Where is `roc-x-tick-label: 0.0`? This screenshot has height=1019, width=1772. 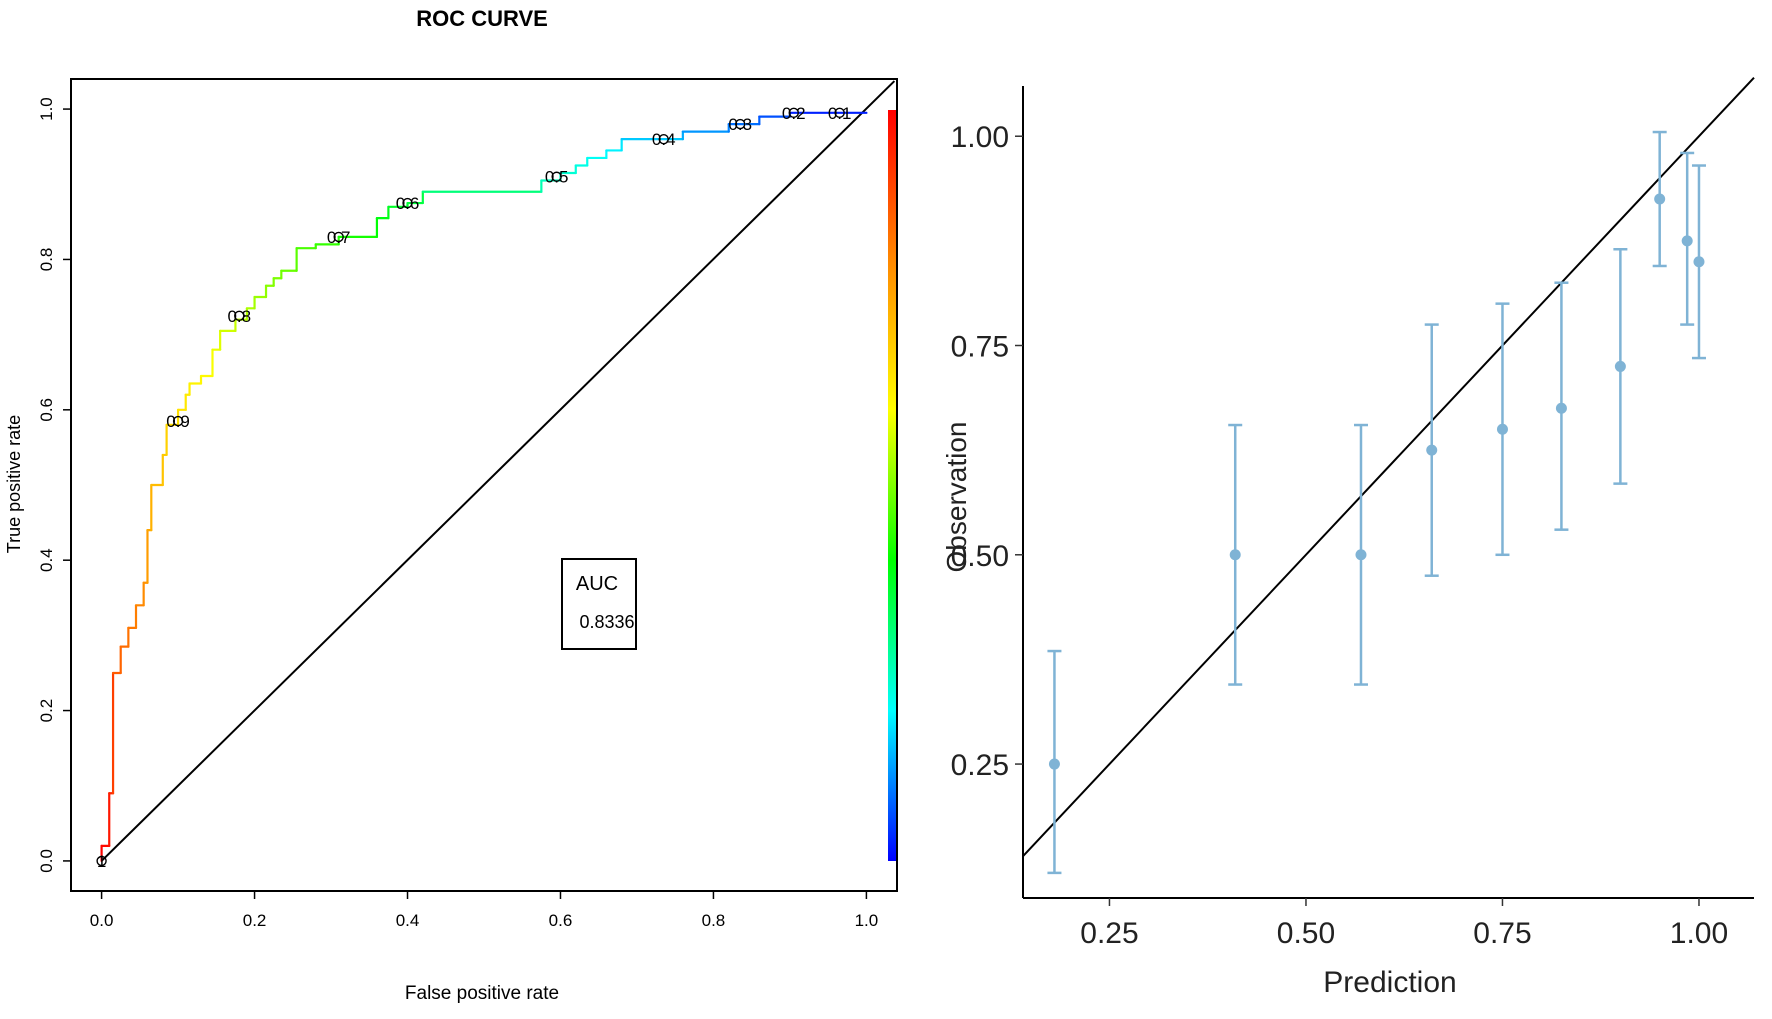
roc-x-tick-label: 0.0 is located at coordinates (102, 920).